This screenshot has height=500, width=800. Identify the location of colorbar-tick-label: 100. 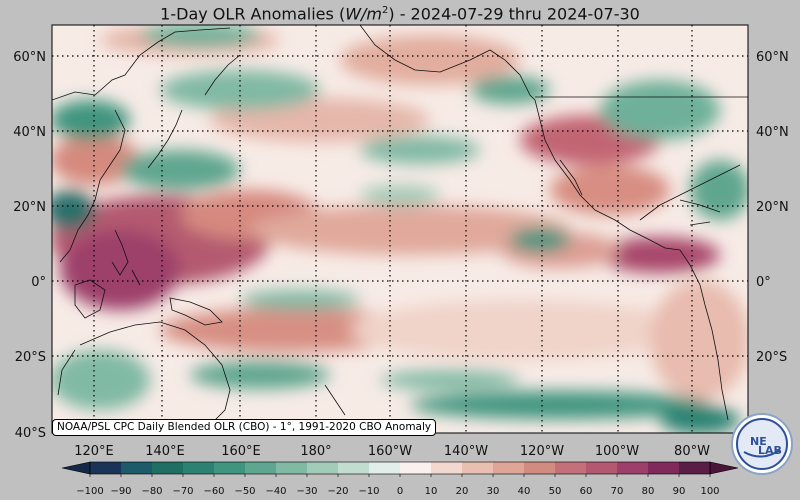
(709, 491).